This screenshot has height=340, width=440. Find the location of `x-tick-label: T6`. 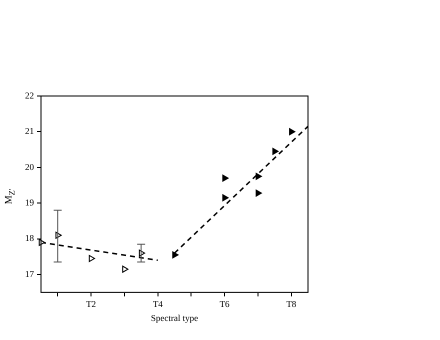

x-tick-label: T6 is located at coordinates (225, 304).